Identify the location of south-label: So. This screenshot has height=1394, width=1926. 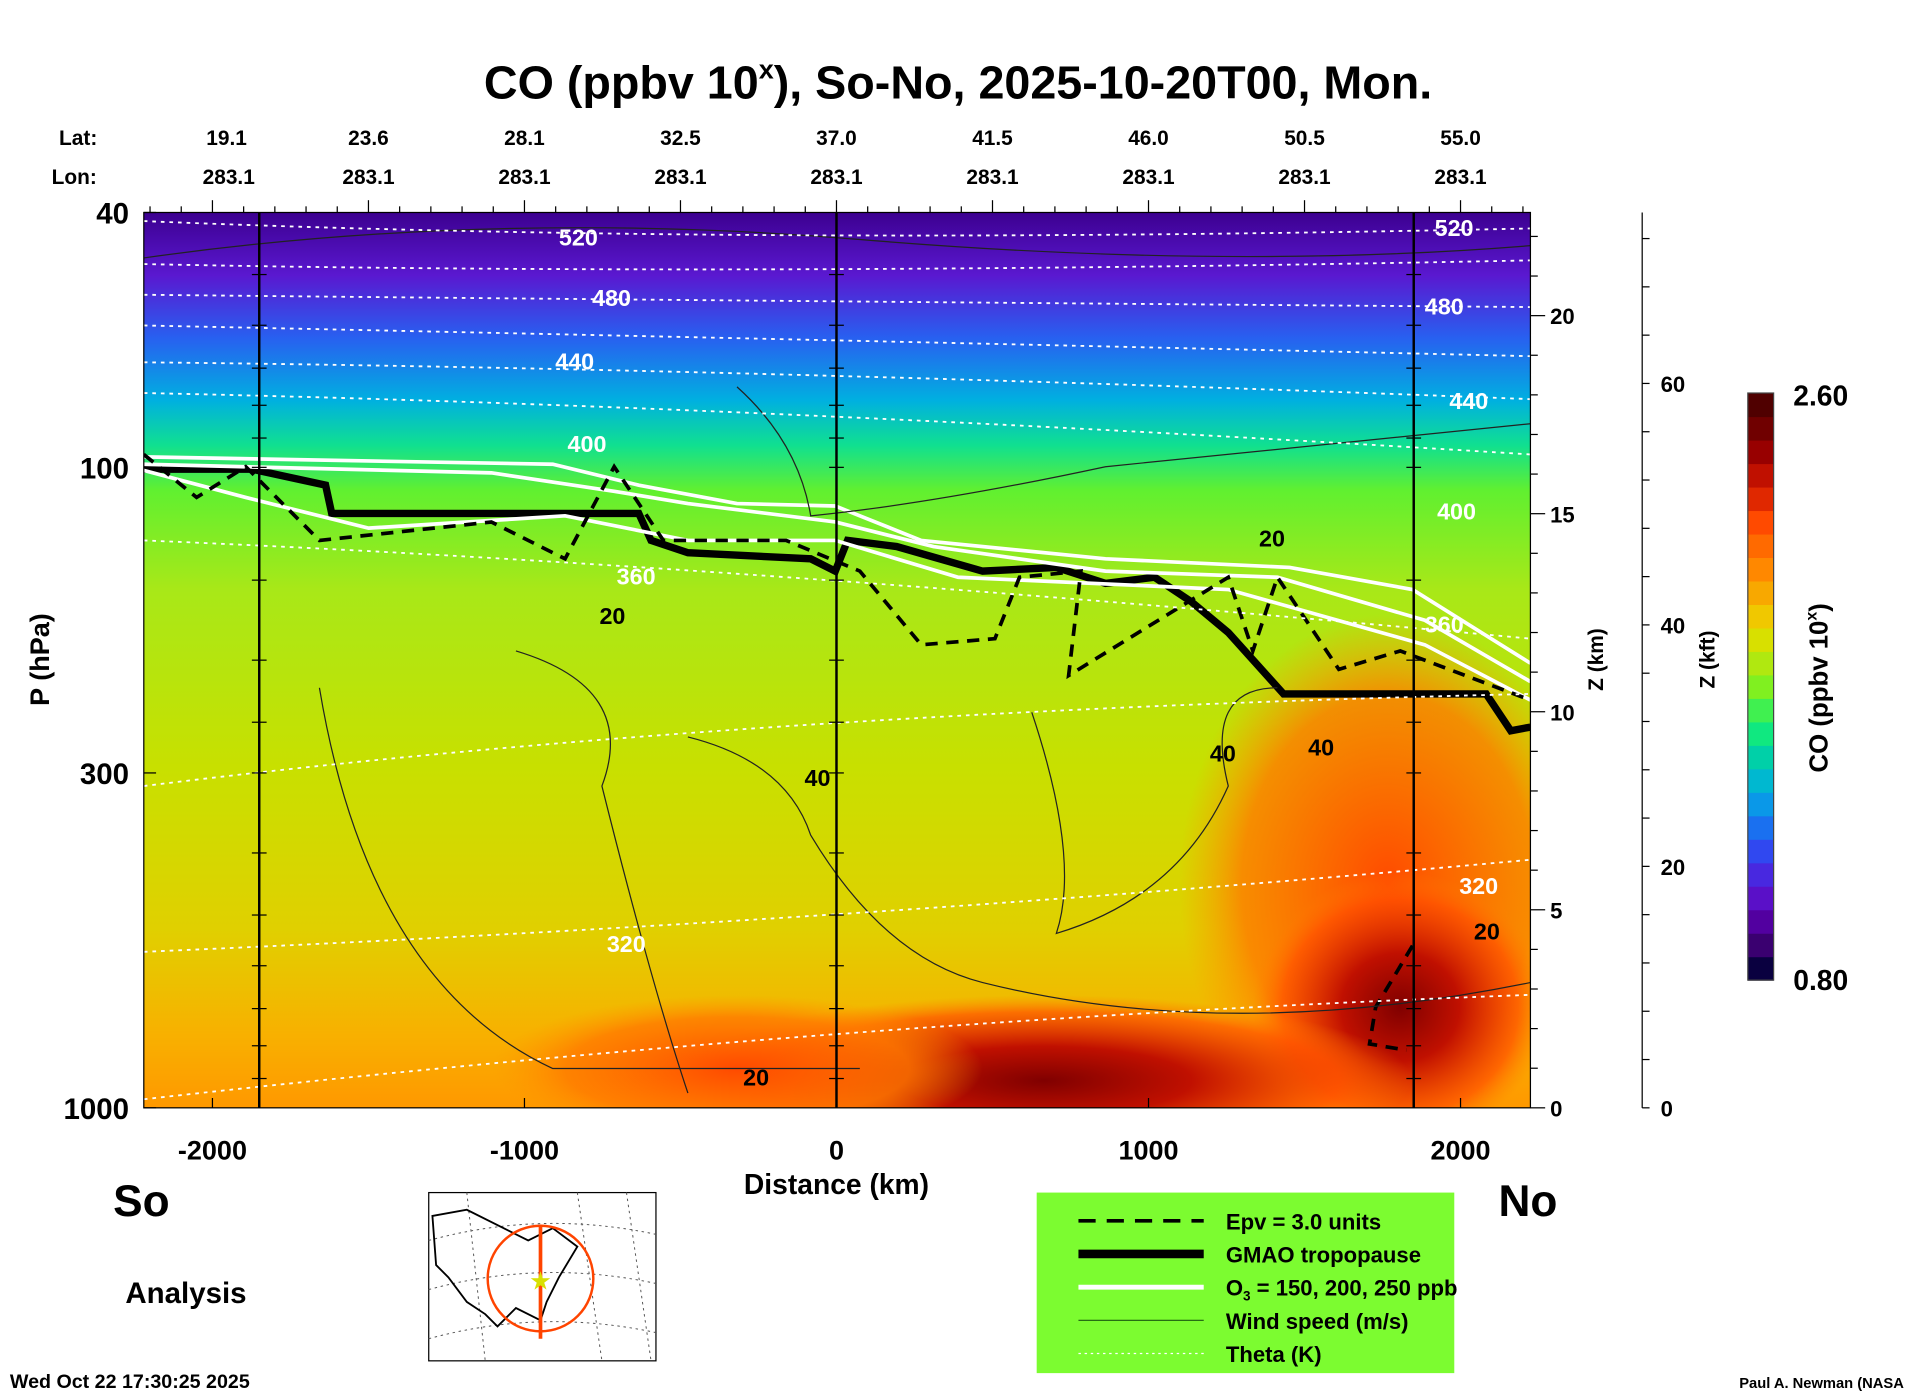
(141, 1201).